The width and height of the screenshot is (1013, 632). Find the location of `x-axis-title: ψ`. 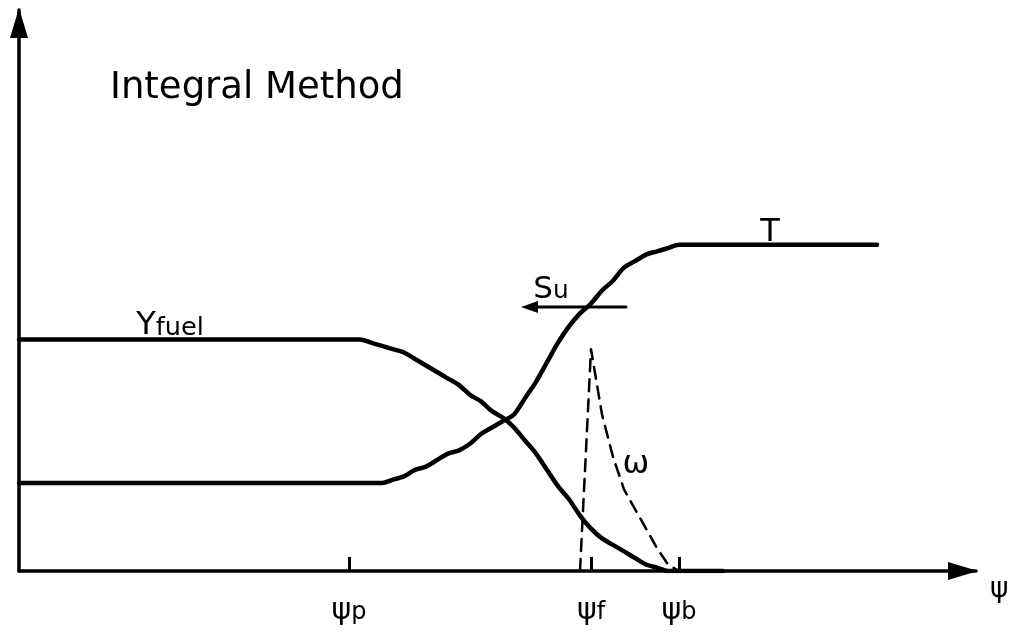

x-axis-title: ψ is located at coordinates (999, 587).